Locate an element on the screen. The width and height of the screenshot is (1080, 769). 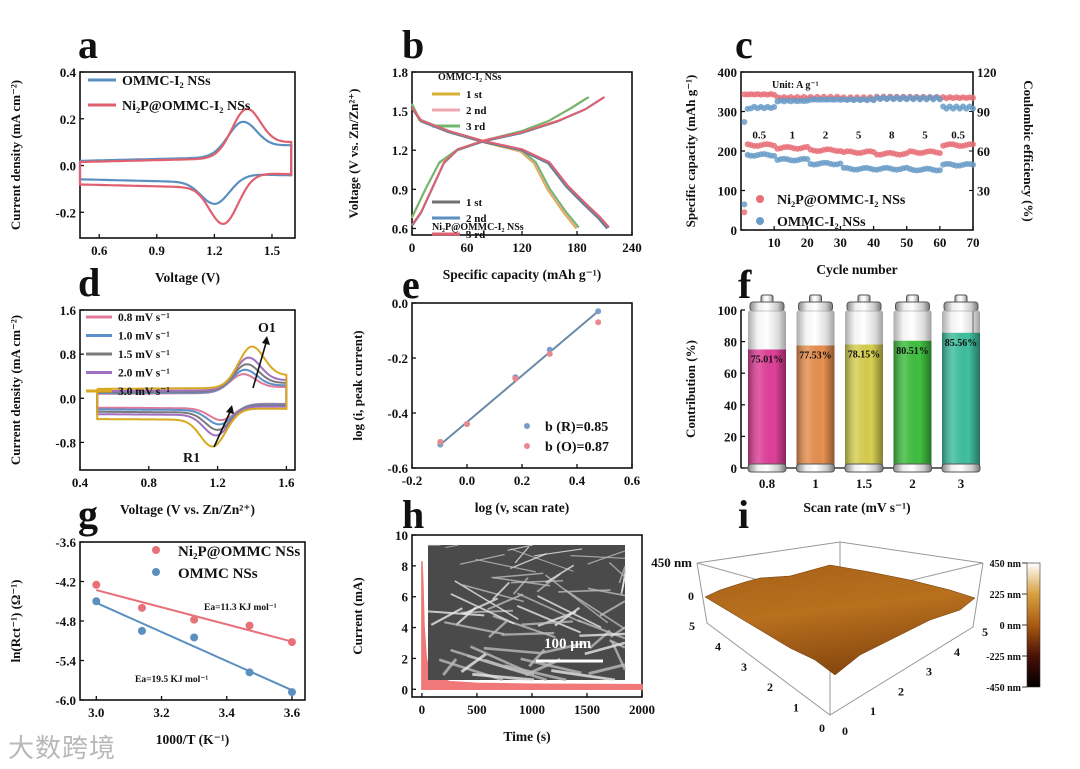
x-tick-label: 10 is located at coordinates (774, 242).